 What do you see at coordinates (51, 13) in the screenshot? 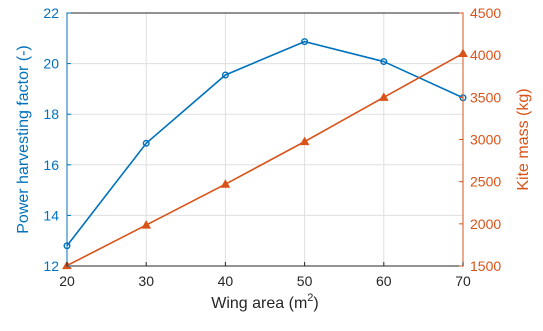
I see `left-y-tick-label: 22` at bounding box center [51, 13].